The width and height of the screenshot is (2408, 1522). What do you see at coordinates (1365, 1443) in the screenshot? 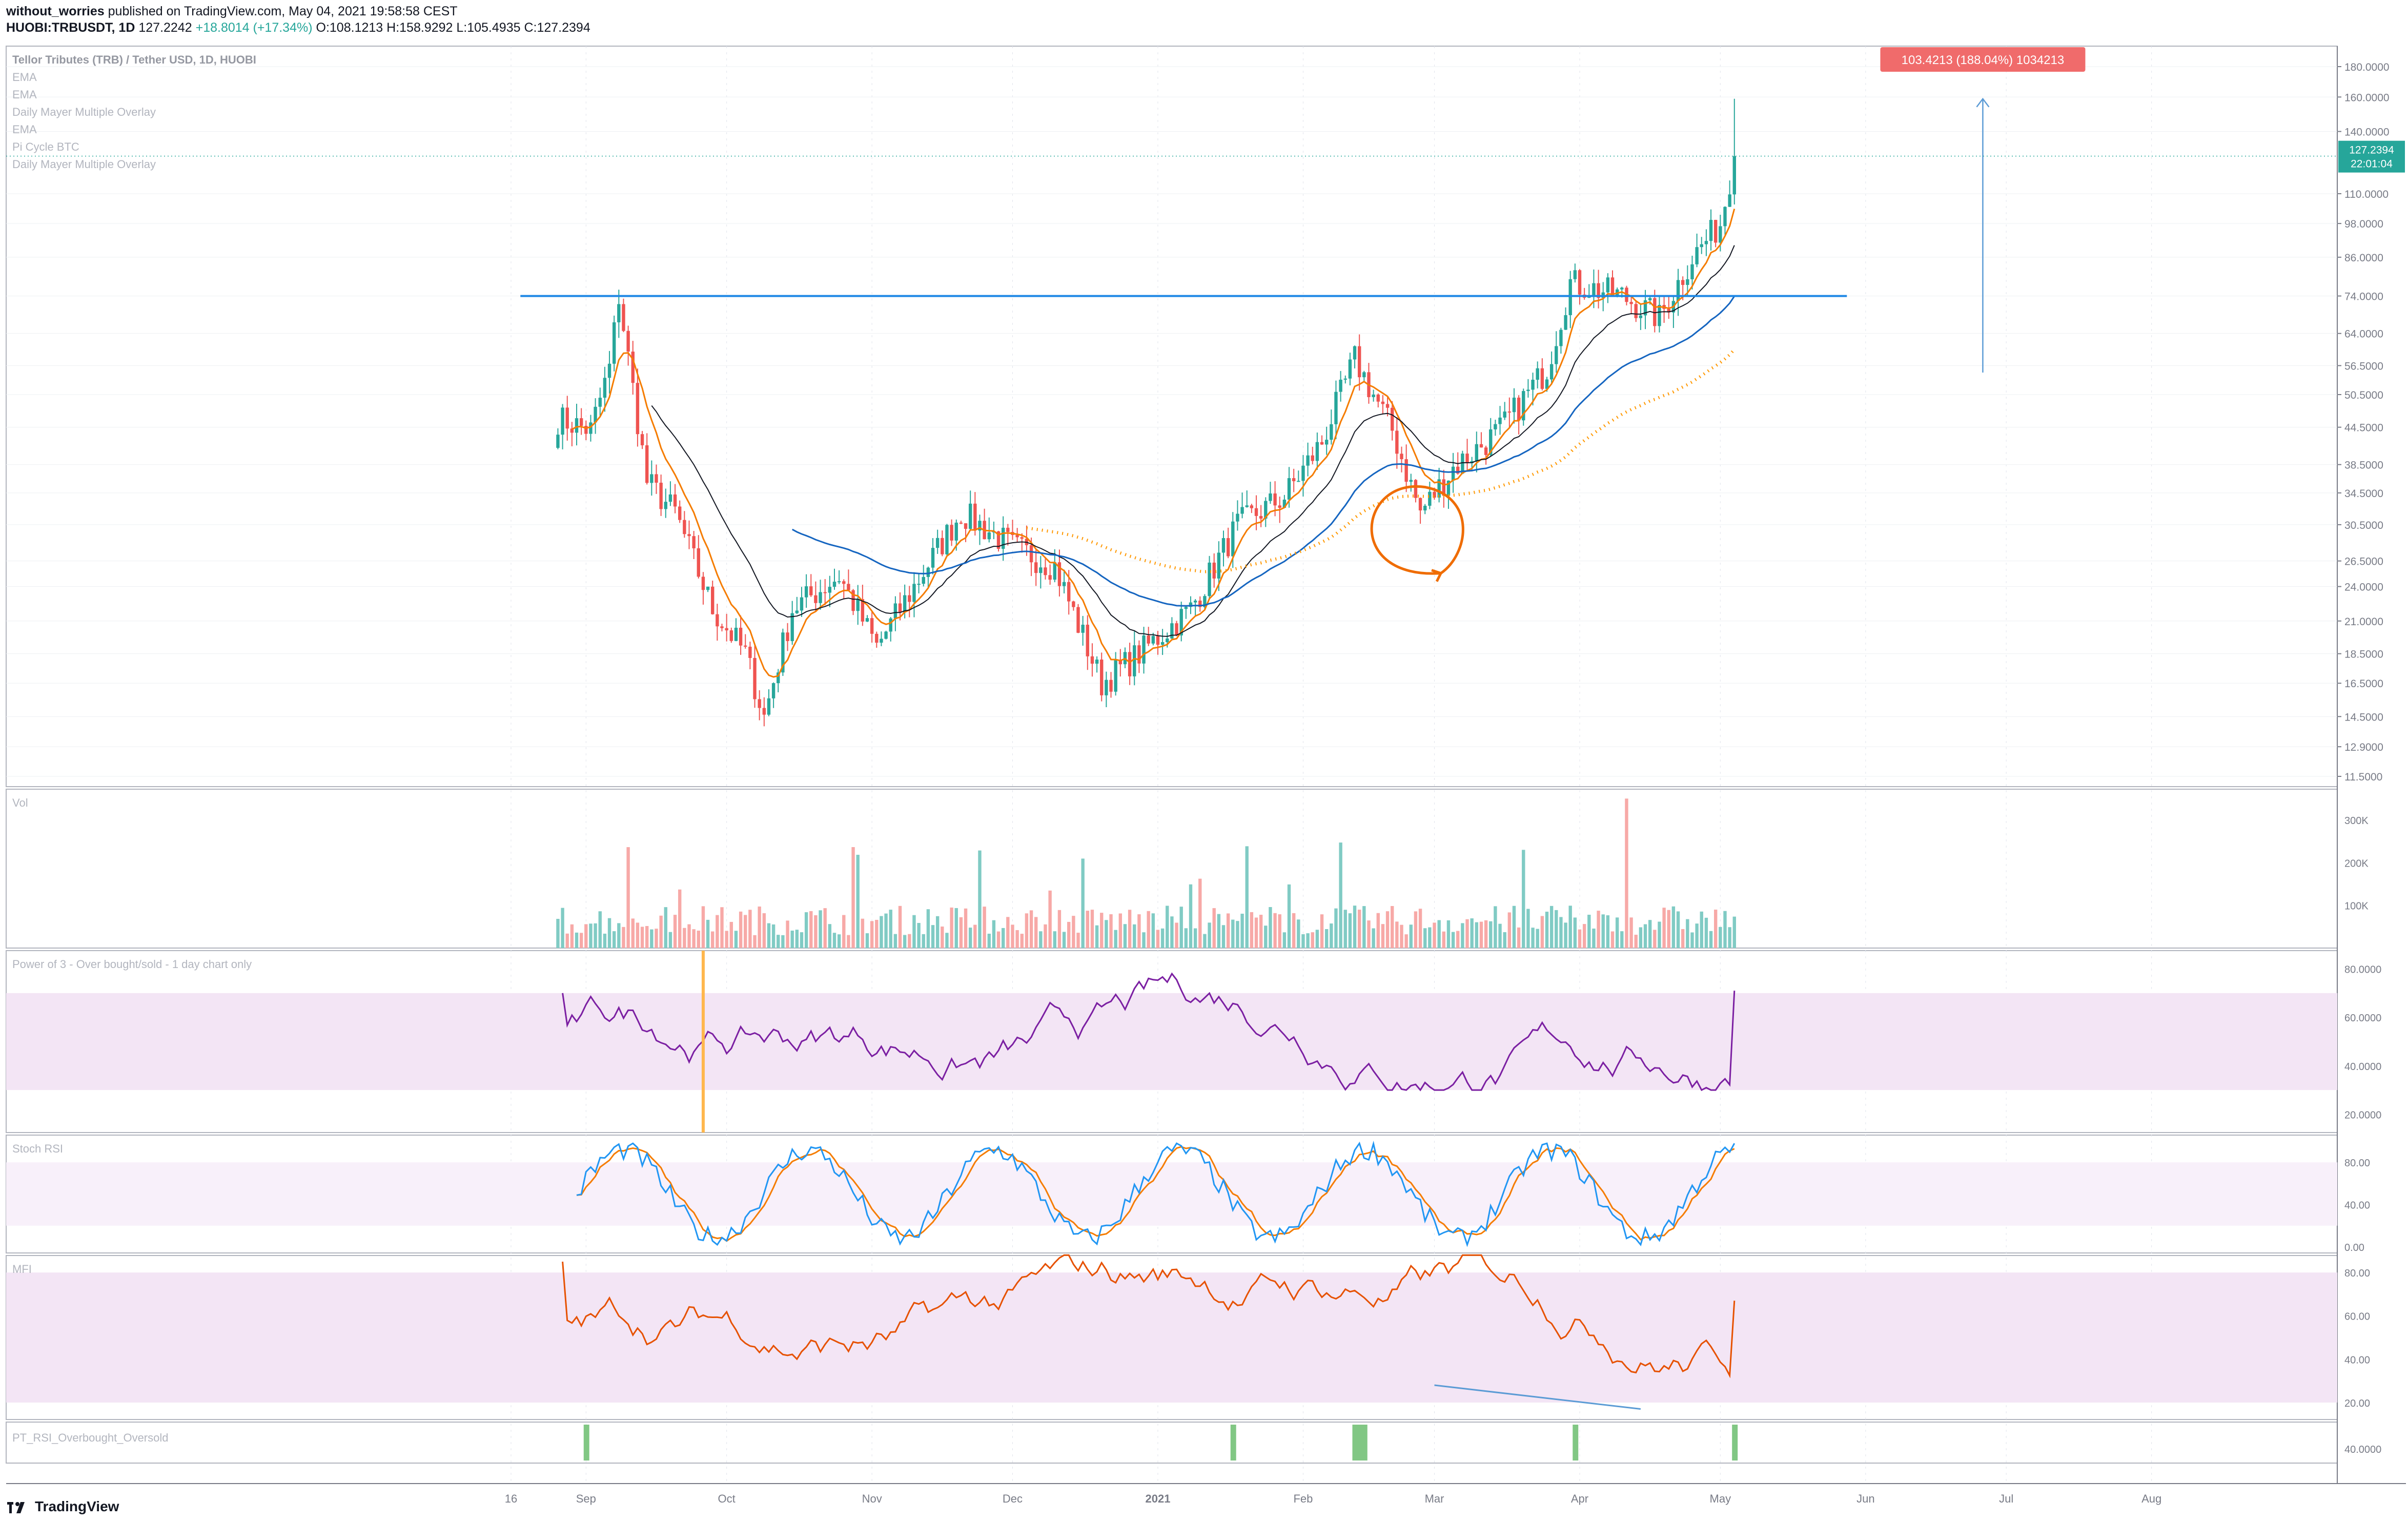
I see `pt-signal-bar` at bounding box center [1365, 1443].